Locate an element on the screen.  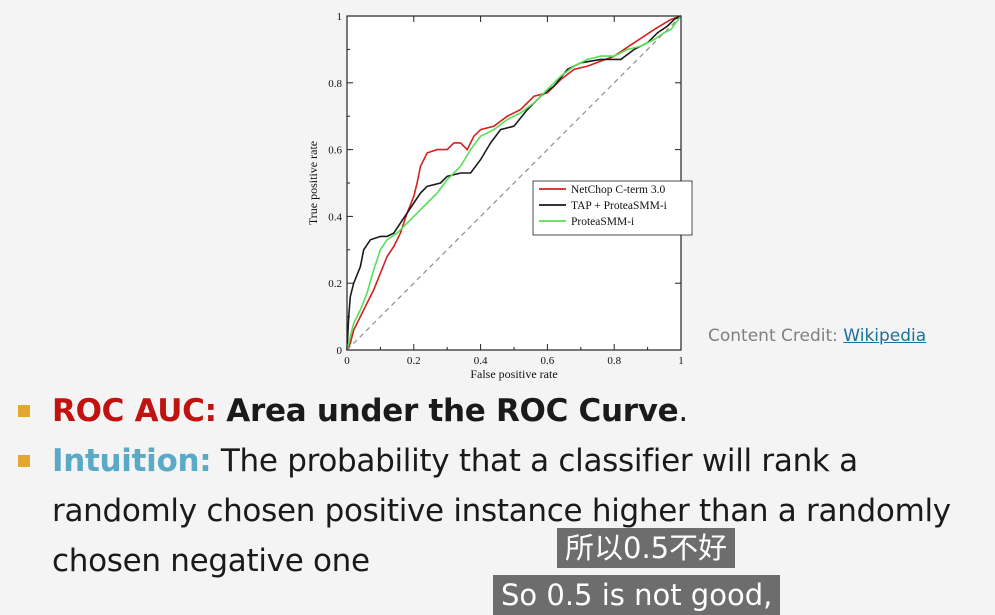
x-tick-label: 0.2 is located at coordinates (414, 361).